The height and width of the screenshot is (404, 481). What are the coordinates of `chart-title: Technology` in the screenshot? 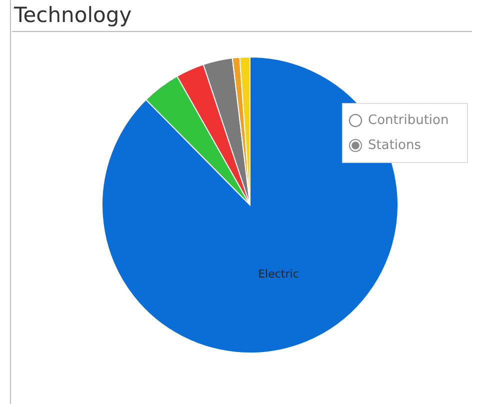 It's located at (242, 16).